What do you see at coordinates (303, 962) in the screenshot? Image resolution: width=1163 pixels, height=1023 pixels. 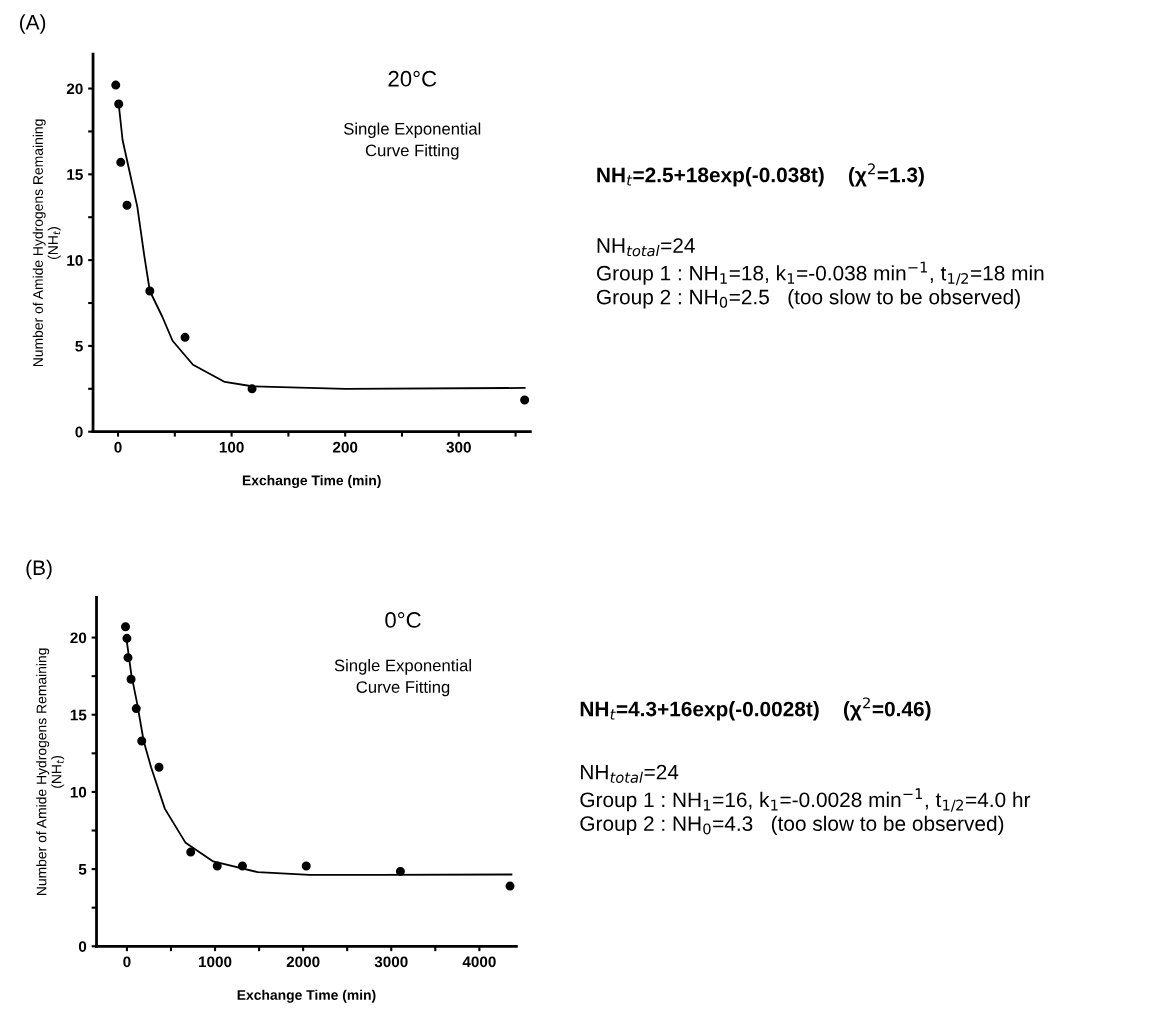 I see `x-tick-label: 2000` at bounding box center [303, 962].